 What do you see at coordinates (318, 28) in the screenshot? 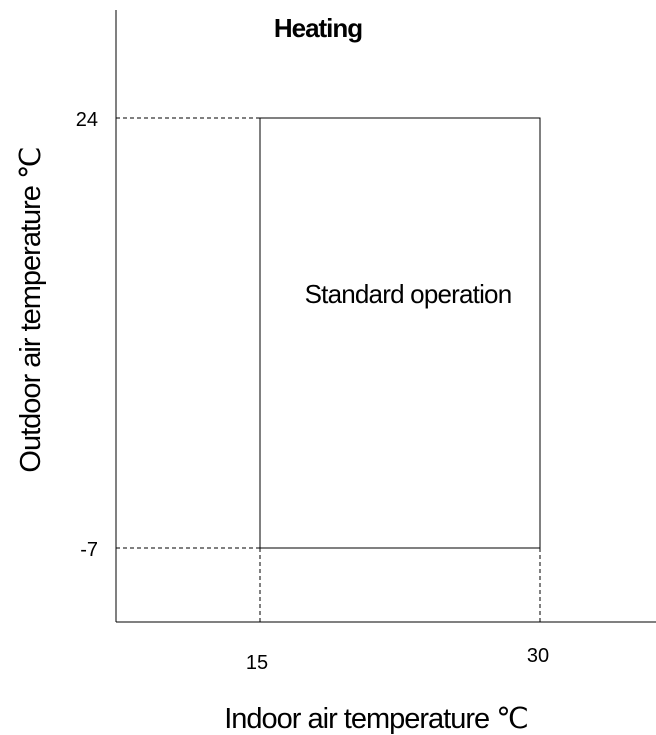
I see `chart-title: Heating` at bounding box center [318, 28].